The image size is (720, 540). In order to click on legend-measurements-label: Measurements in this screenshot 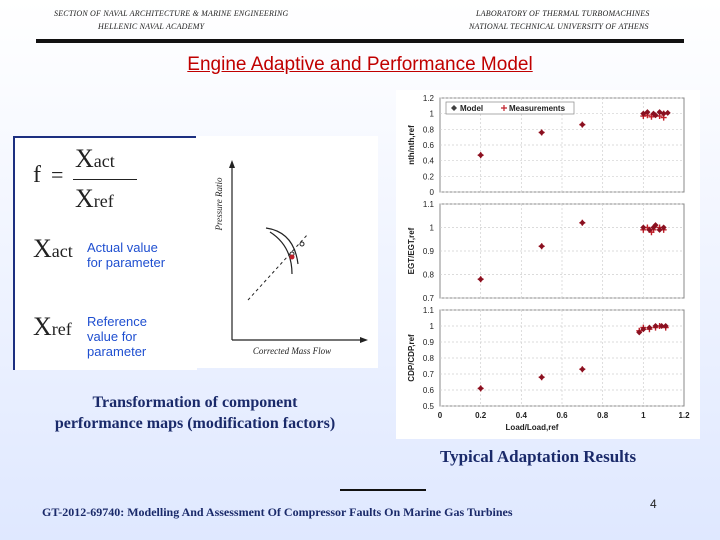, I will do `click(537, 108)`.